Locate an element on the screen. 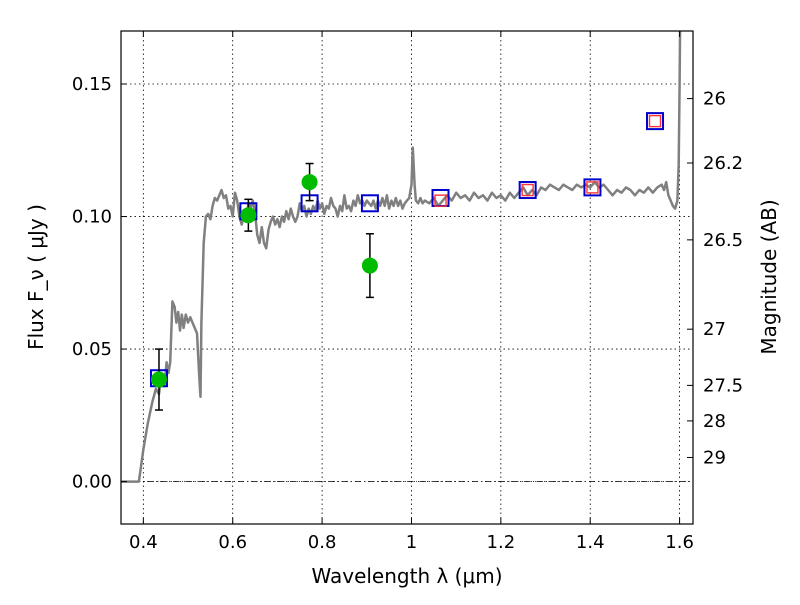  y-tick-label: 0.00 is located at coordinates (92, 482).